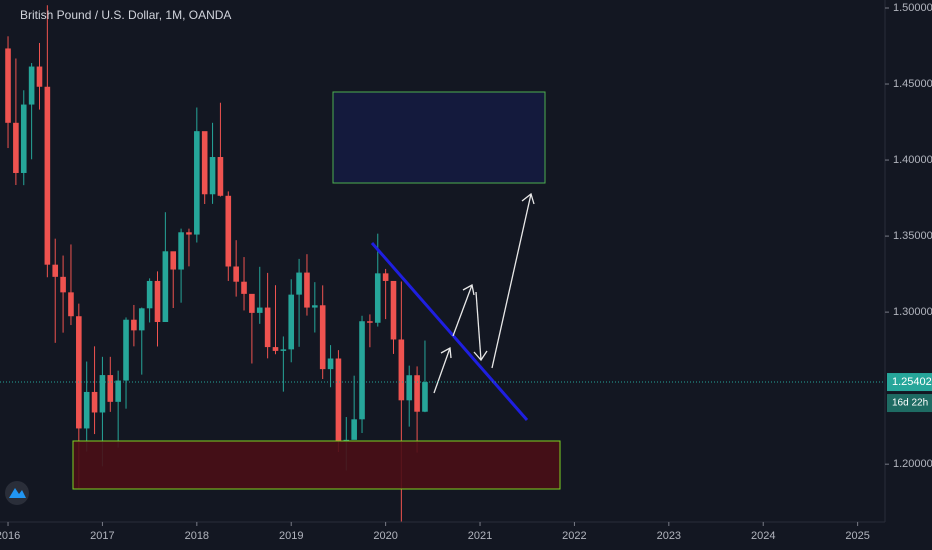 This screenshot has width=932, height=550. What do you see at coordinates (912, 236) in the screenshot?
I see `y-tick-label: 1.35000` at bounding box center [912, 236].